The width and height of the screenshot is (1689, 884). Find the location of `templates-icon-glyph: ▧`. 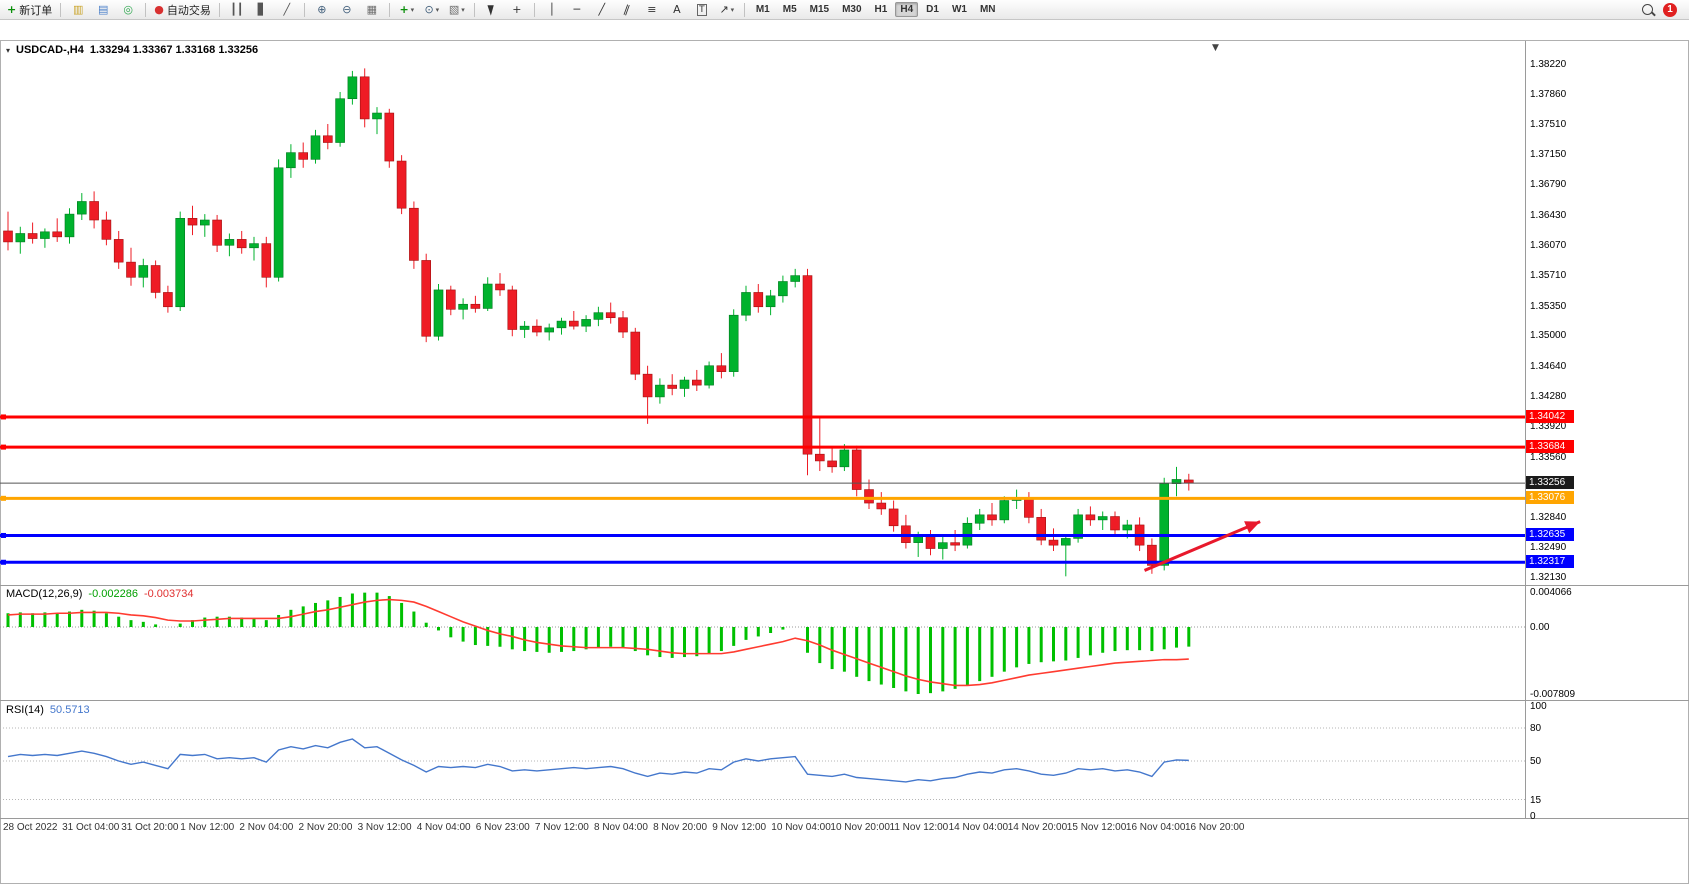

templates-icon-glyph: ▧ is located at coordinates (454, 9).